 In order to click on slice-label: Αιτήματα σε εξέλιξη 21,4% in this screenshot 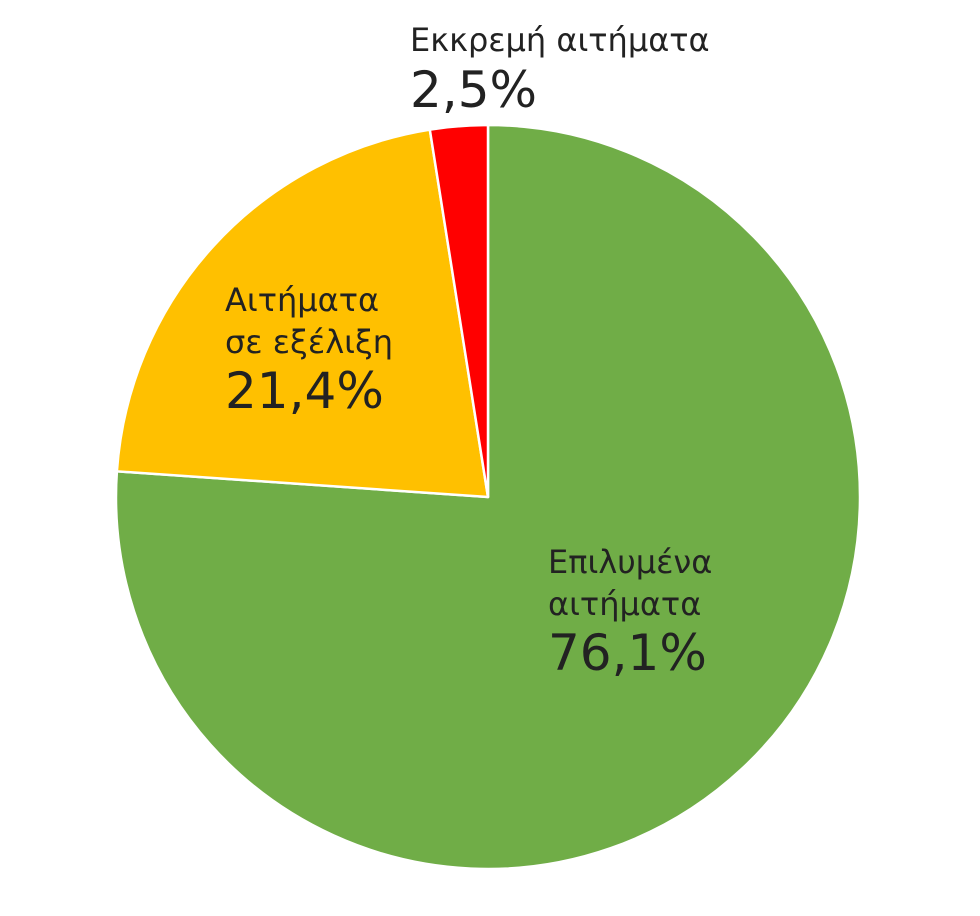, I will do `click(325, 350)`.